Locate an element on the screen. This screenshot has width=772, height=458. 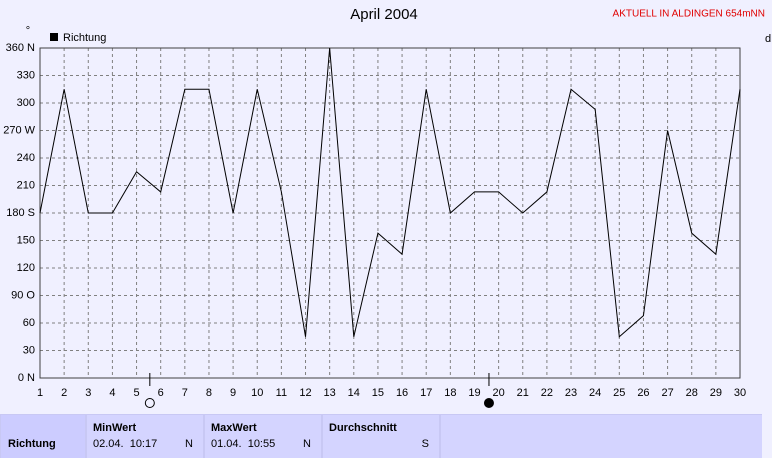
scroll-edge is located at coordinates (767, 436).